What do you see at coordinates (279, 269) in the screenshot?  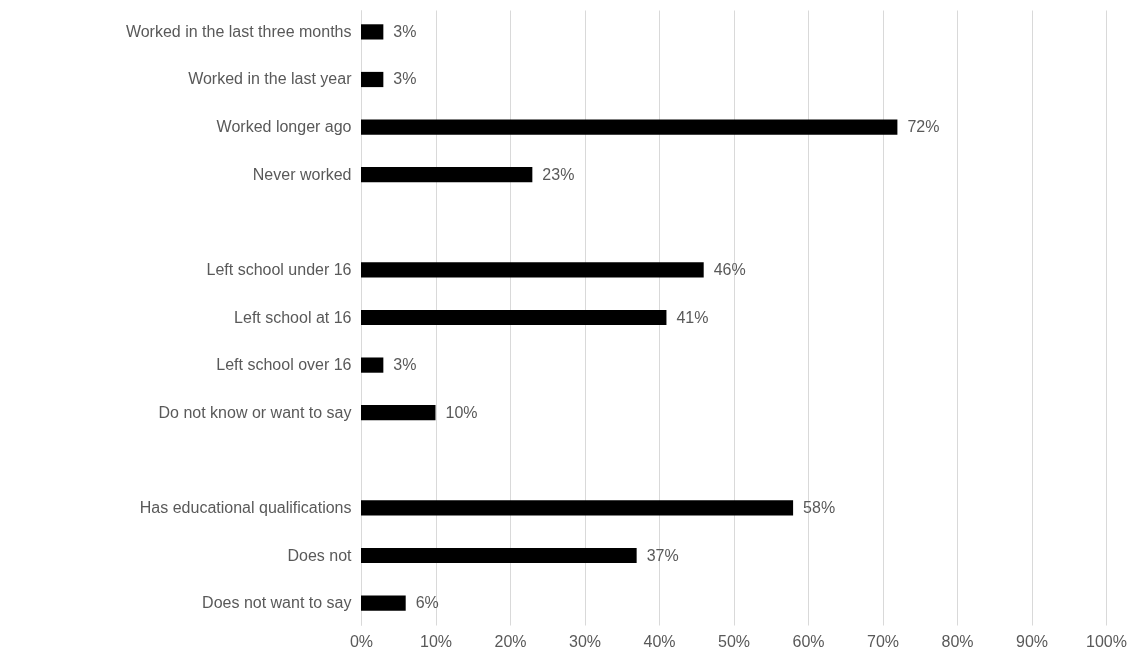 I see `y-tick-label: Left school under 16` at bounding box center [279, 269].